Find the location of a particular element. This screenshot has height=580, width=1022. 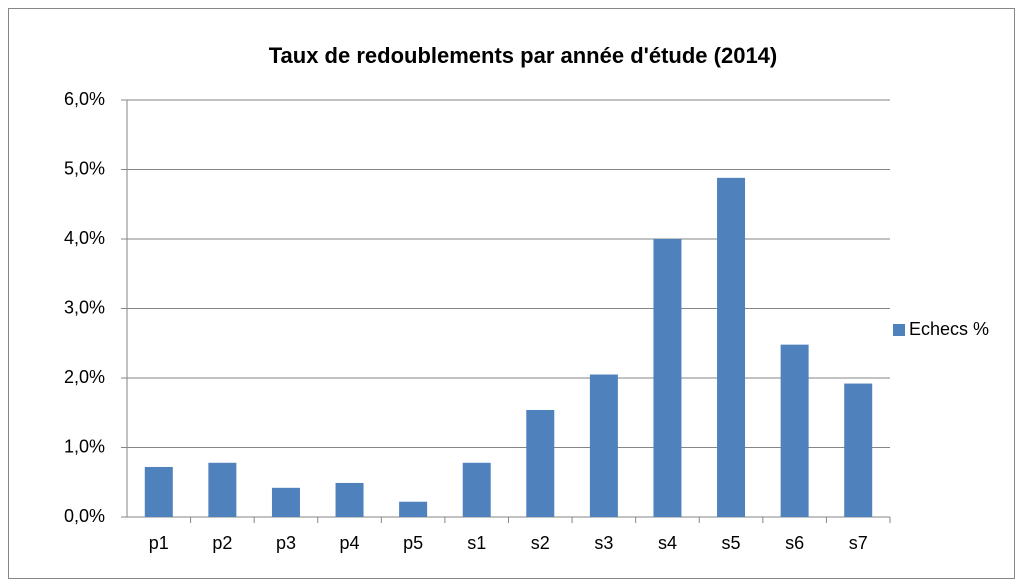

x-tick-label: s2 is located at coordinates (540, 543).